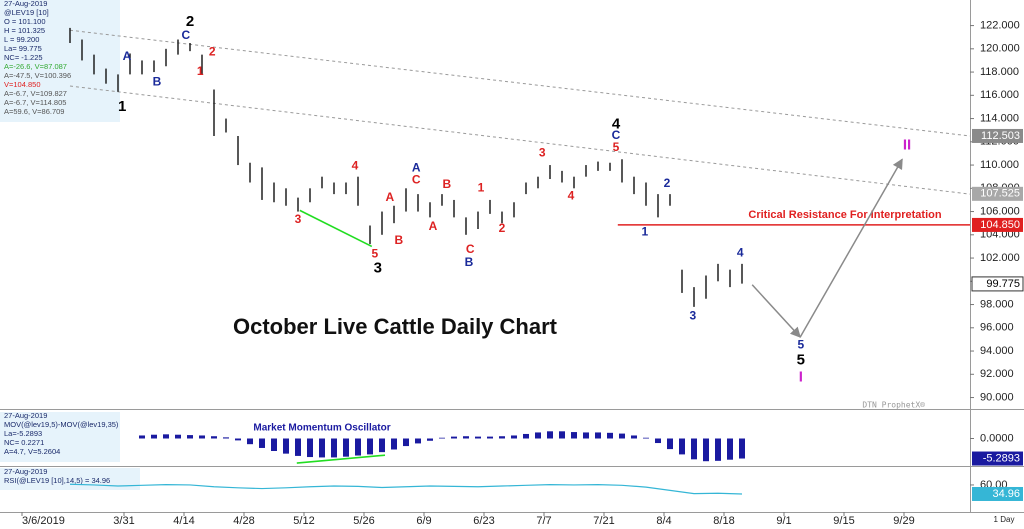 The image size is (1024, 529). What do you see at coordinates (999, 165) in the screenshot?
I see `y-tick-label: 110.000` at bounding box center [999, 165].